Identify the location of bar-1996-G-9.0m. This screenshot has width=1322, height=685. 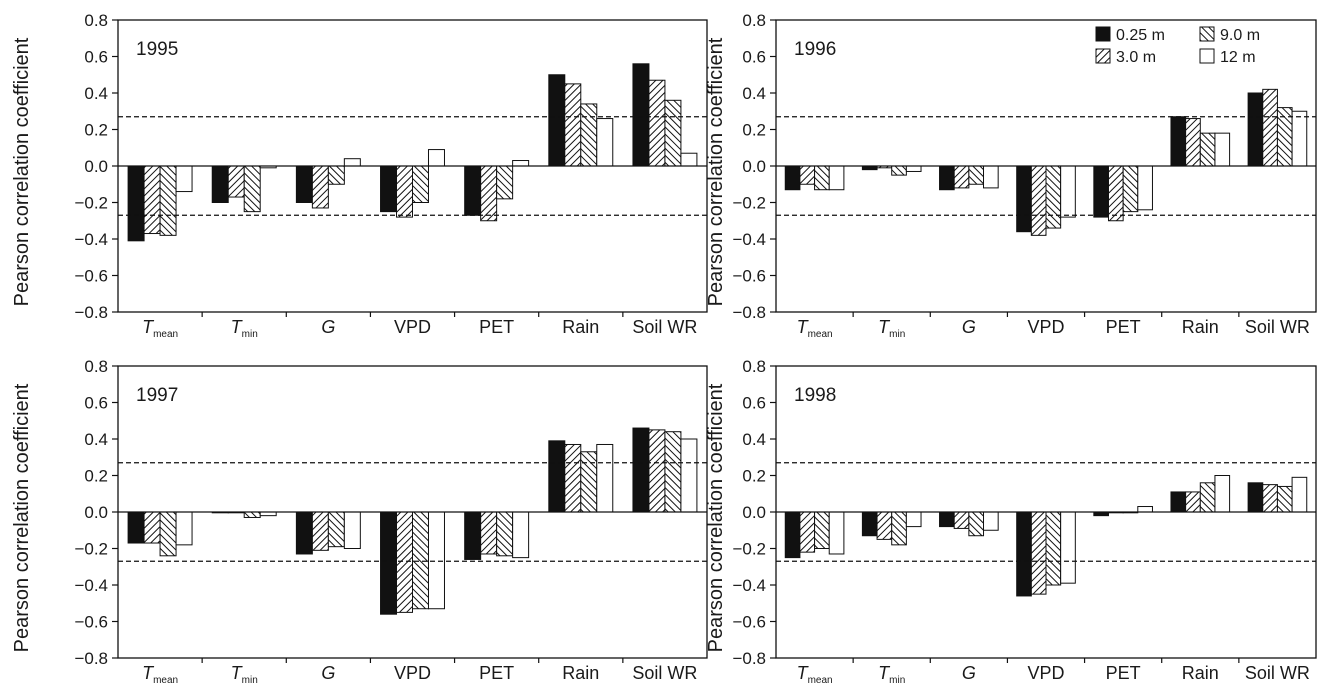
(976, 175).